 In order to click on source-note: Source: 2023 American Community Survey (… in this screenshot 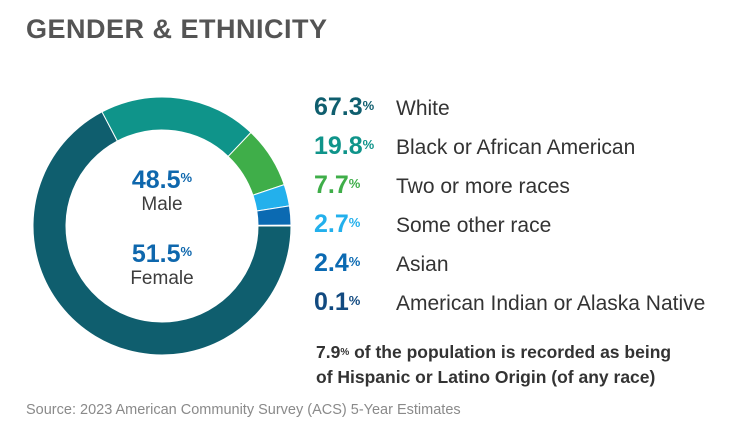, I will do `click(243, 410)`.